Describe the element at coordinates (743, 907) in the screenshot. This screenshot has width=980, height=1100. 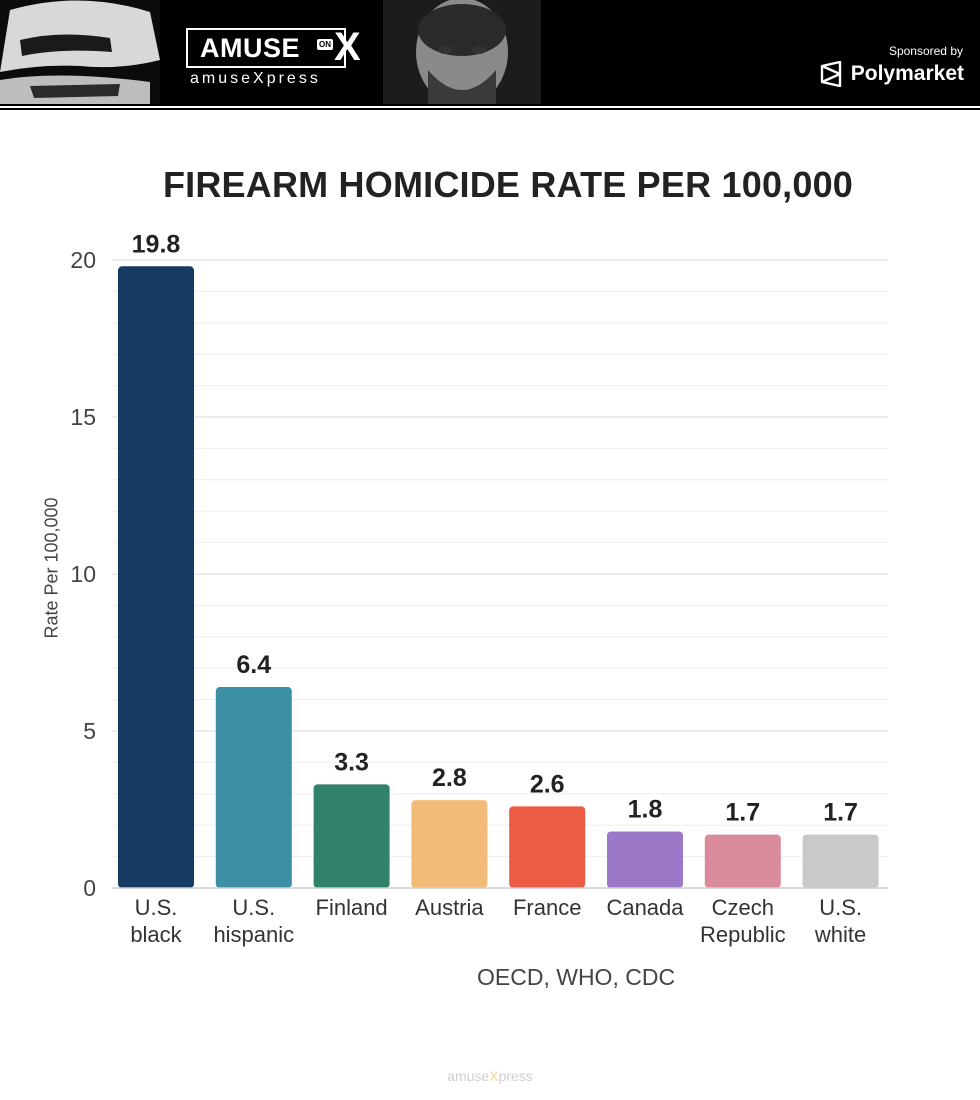
I see `x-tick-label: Czech` at that location.